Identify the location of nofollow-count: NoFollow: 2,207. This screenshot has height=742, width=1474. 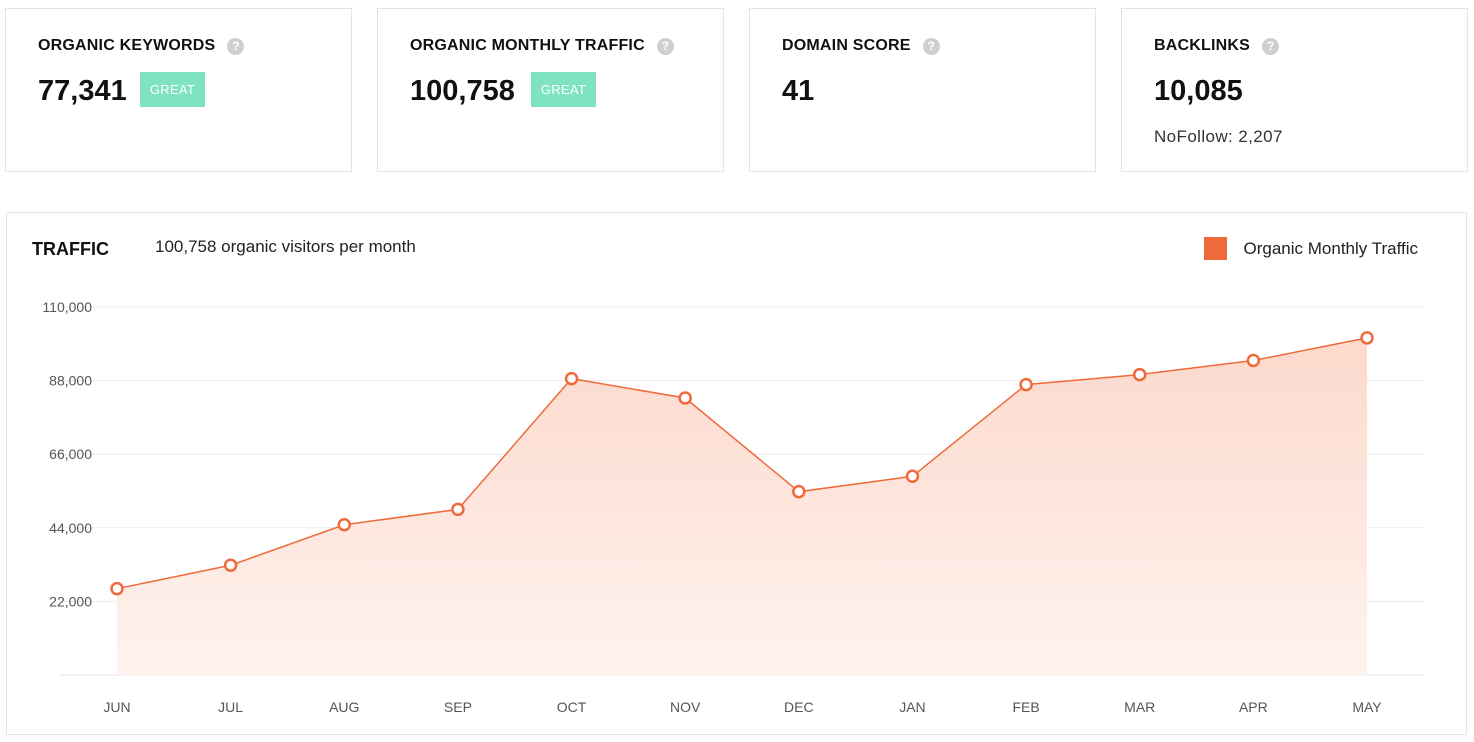
(1218, 136).